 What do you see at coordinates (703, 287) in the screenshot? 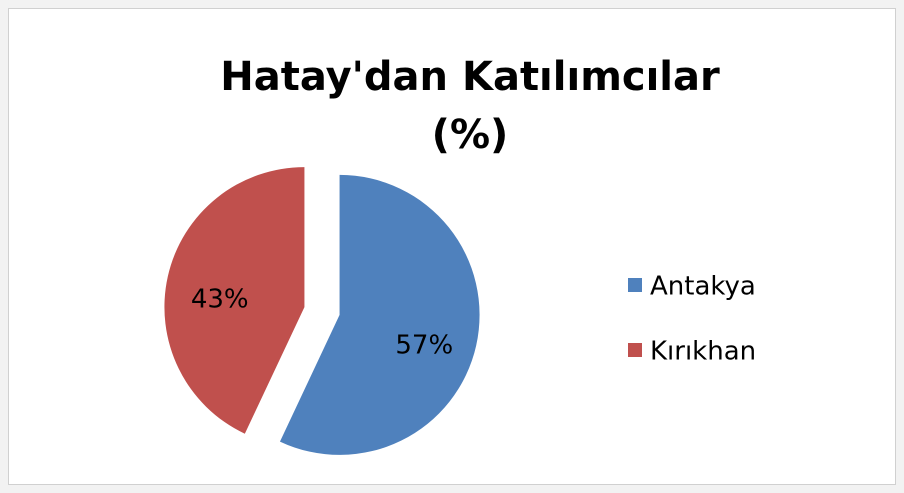
I see `legend-label: Antakya` at bounding box center [703, 287].